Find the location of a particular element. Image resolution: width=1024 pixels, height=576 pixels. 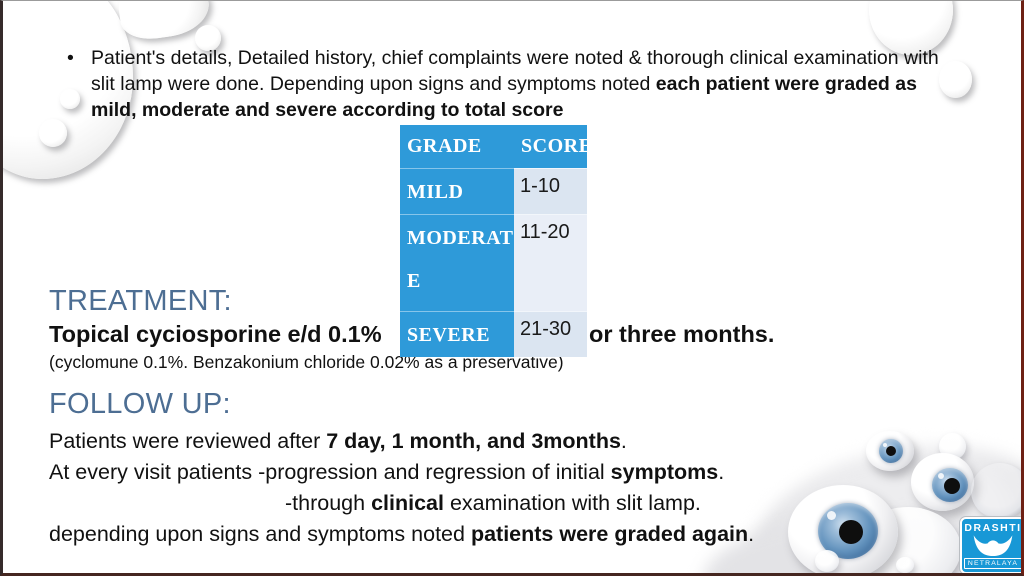

treatment-line-right: or three months. is located at coordinates (682, 334).